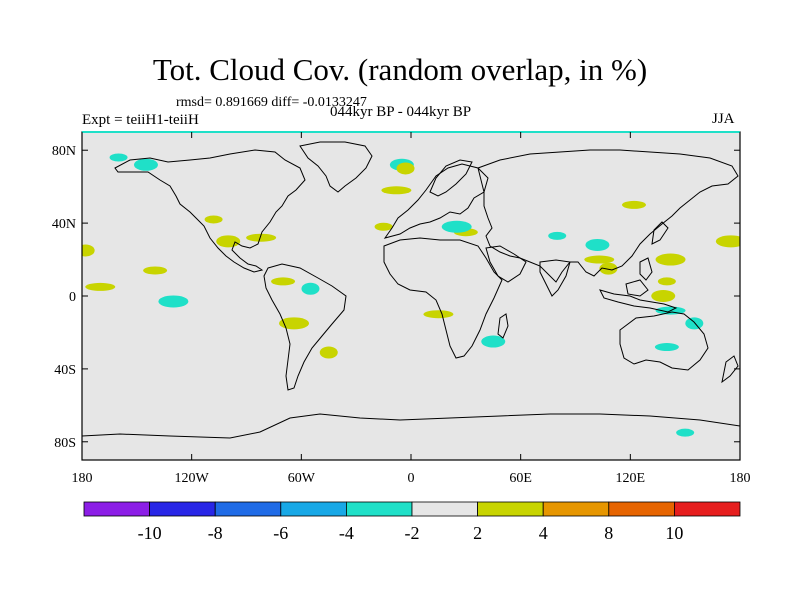 The image size is (800, 600). Describe the element at coordinates (411, 426) in the screenshot. I see `coastline-antarctica` at that location.